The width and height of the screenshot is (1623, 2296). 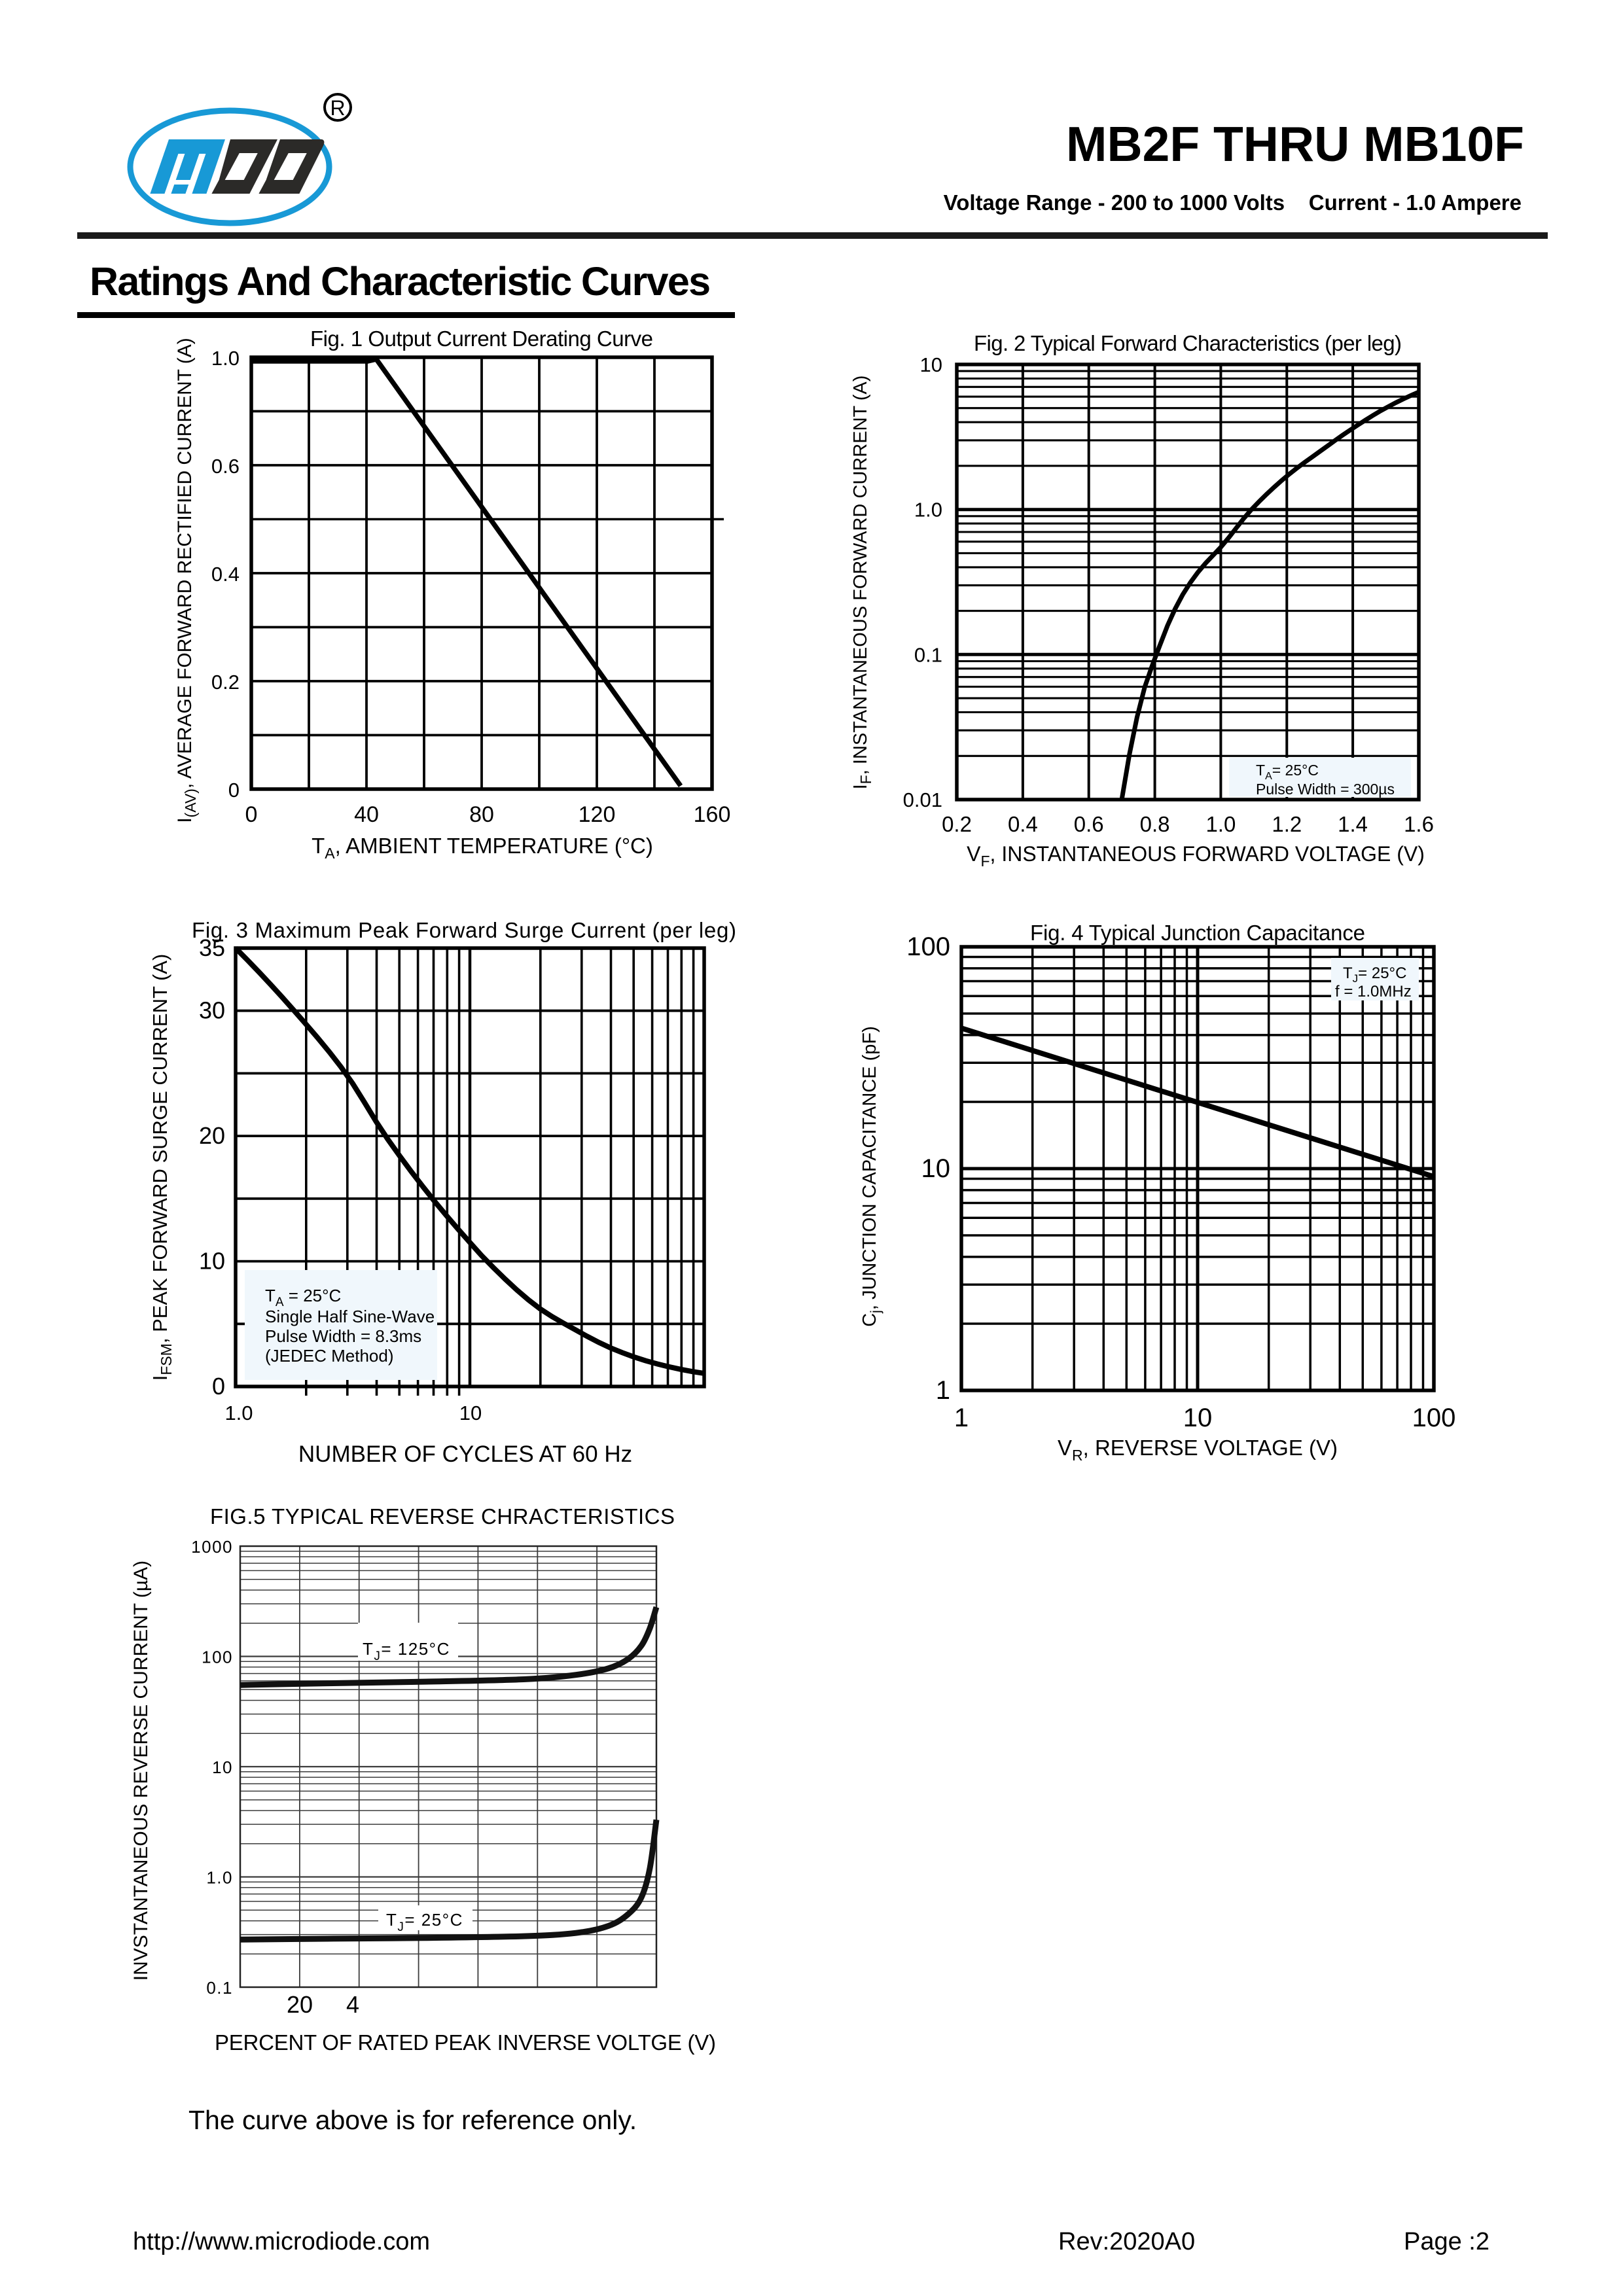 What do you see at coordinates (141, 1771) in the screenshot?
I see `svg-text:INVSTANTANEOUS REVERSE CURRENT: INVSTANTANEOUS REVERSE CURRENT (µA)` at bounding box center [141, 1771].